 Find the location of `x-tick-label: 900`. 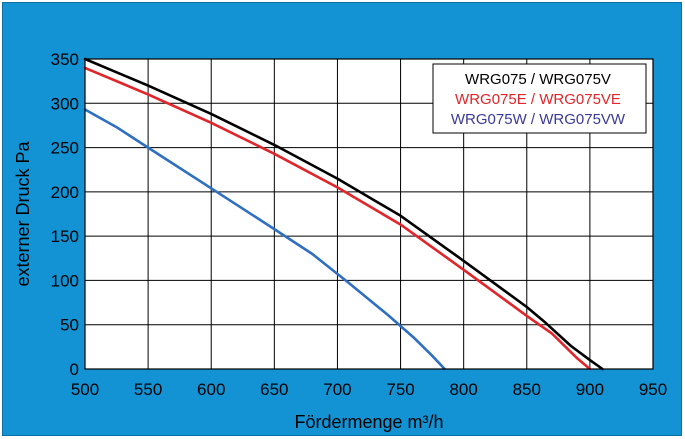

x-tick-label: 900 is located at coordinates (590, 389).